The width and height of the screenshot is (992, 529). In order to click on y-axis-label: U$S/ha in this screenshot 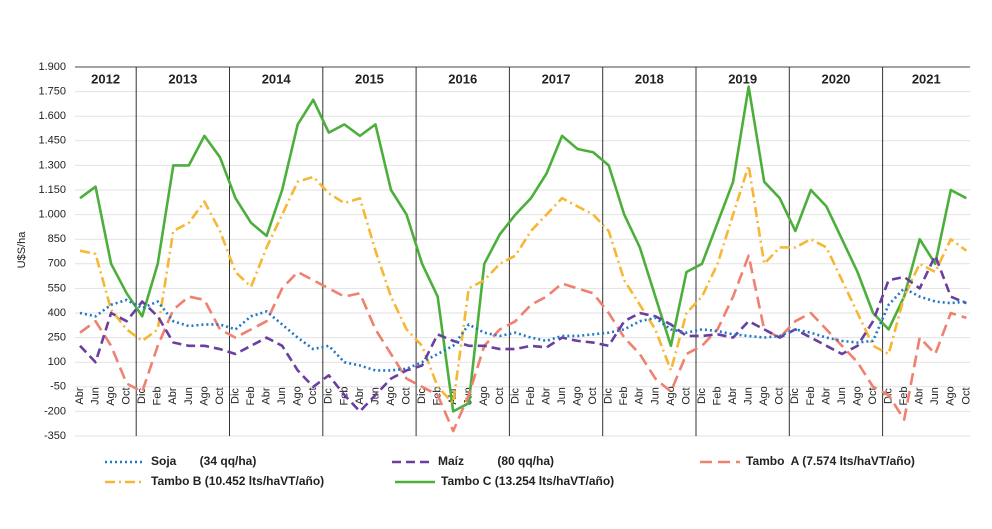, I will do `click(22, 250)`.